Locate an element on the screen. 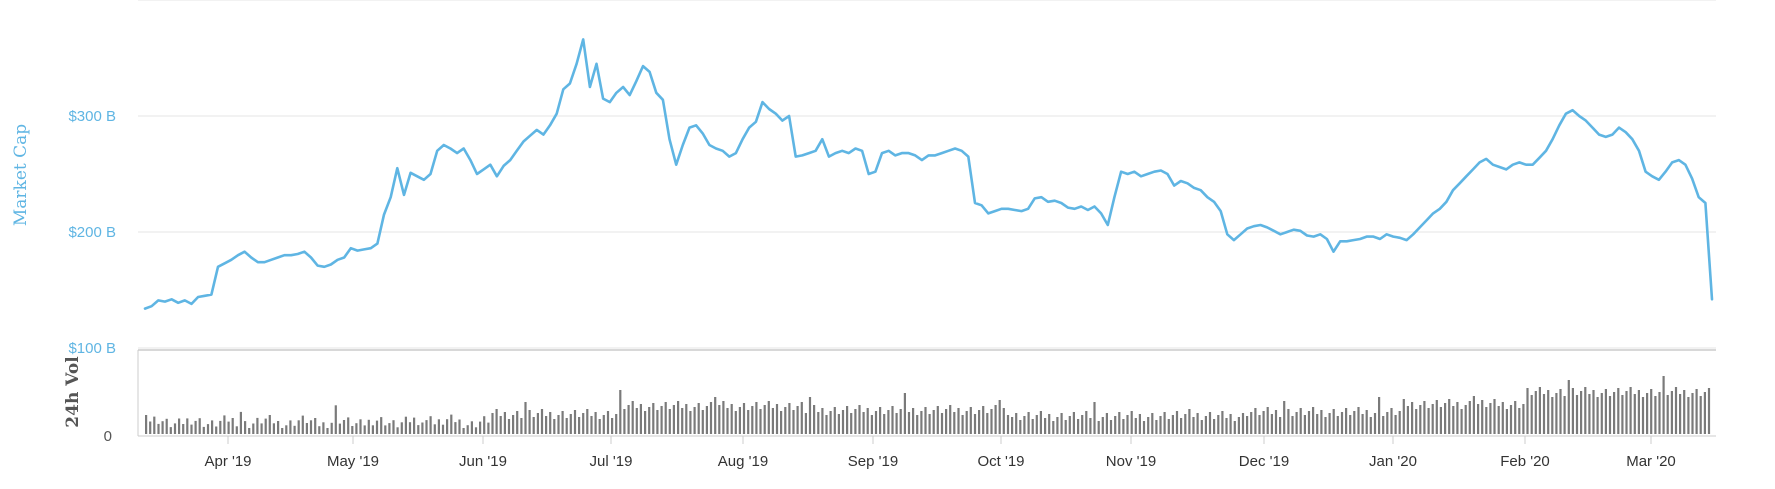 The height and width of the screenshot is (489, 1775). y-tick-label: $100 B is located at coordinates (92, 348).